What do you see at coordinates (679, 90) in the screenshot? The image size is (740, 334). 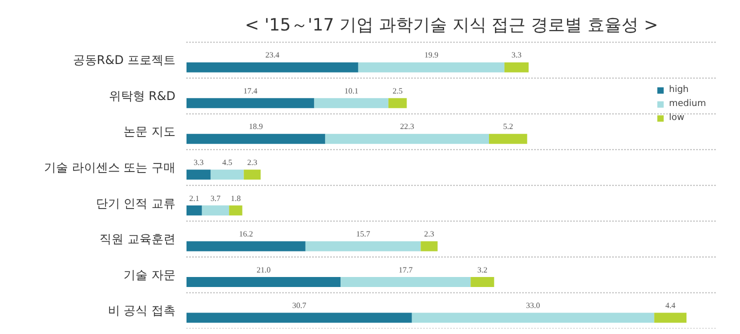 I see `legend-label: high` at bounding box center [679, 90].